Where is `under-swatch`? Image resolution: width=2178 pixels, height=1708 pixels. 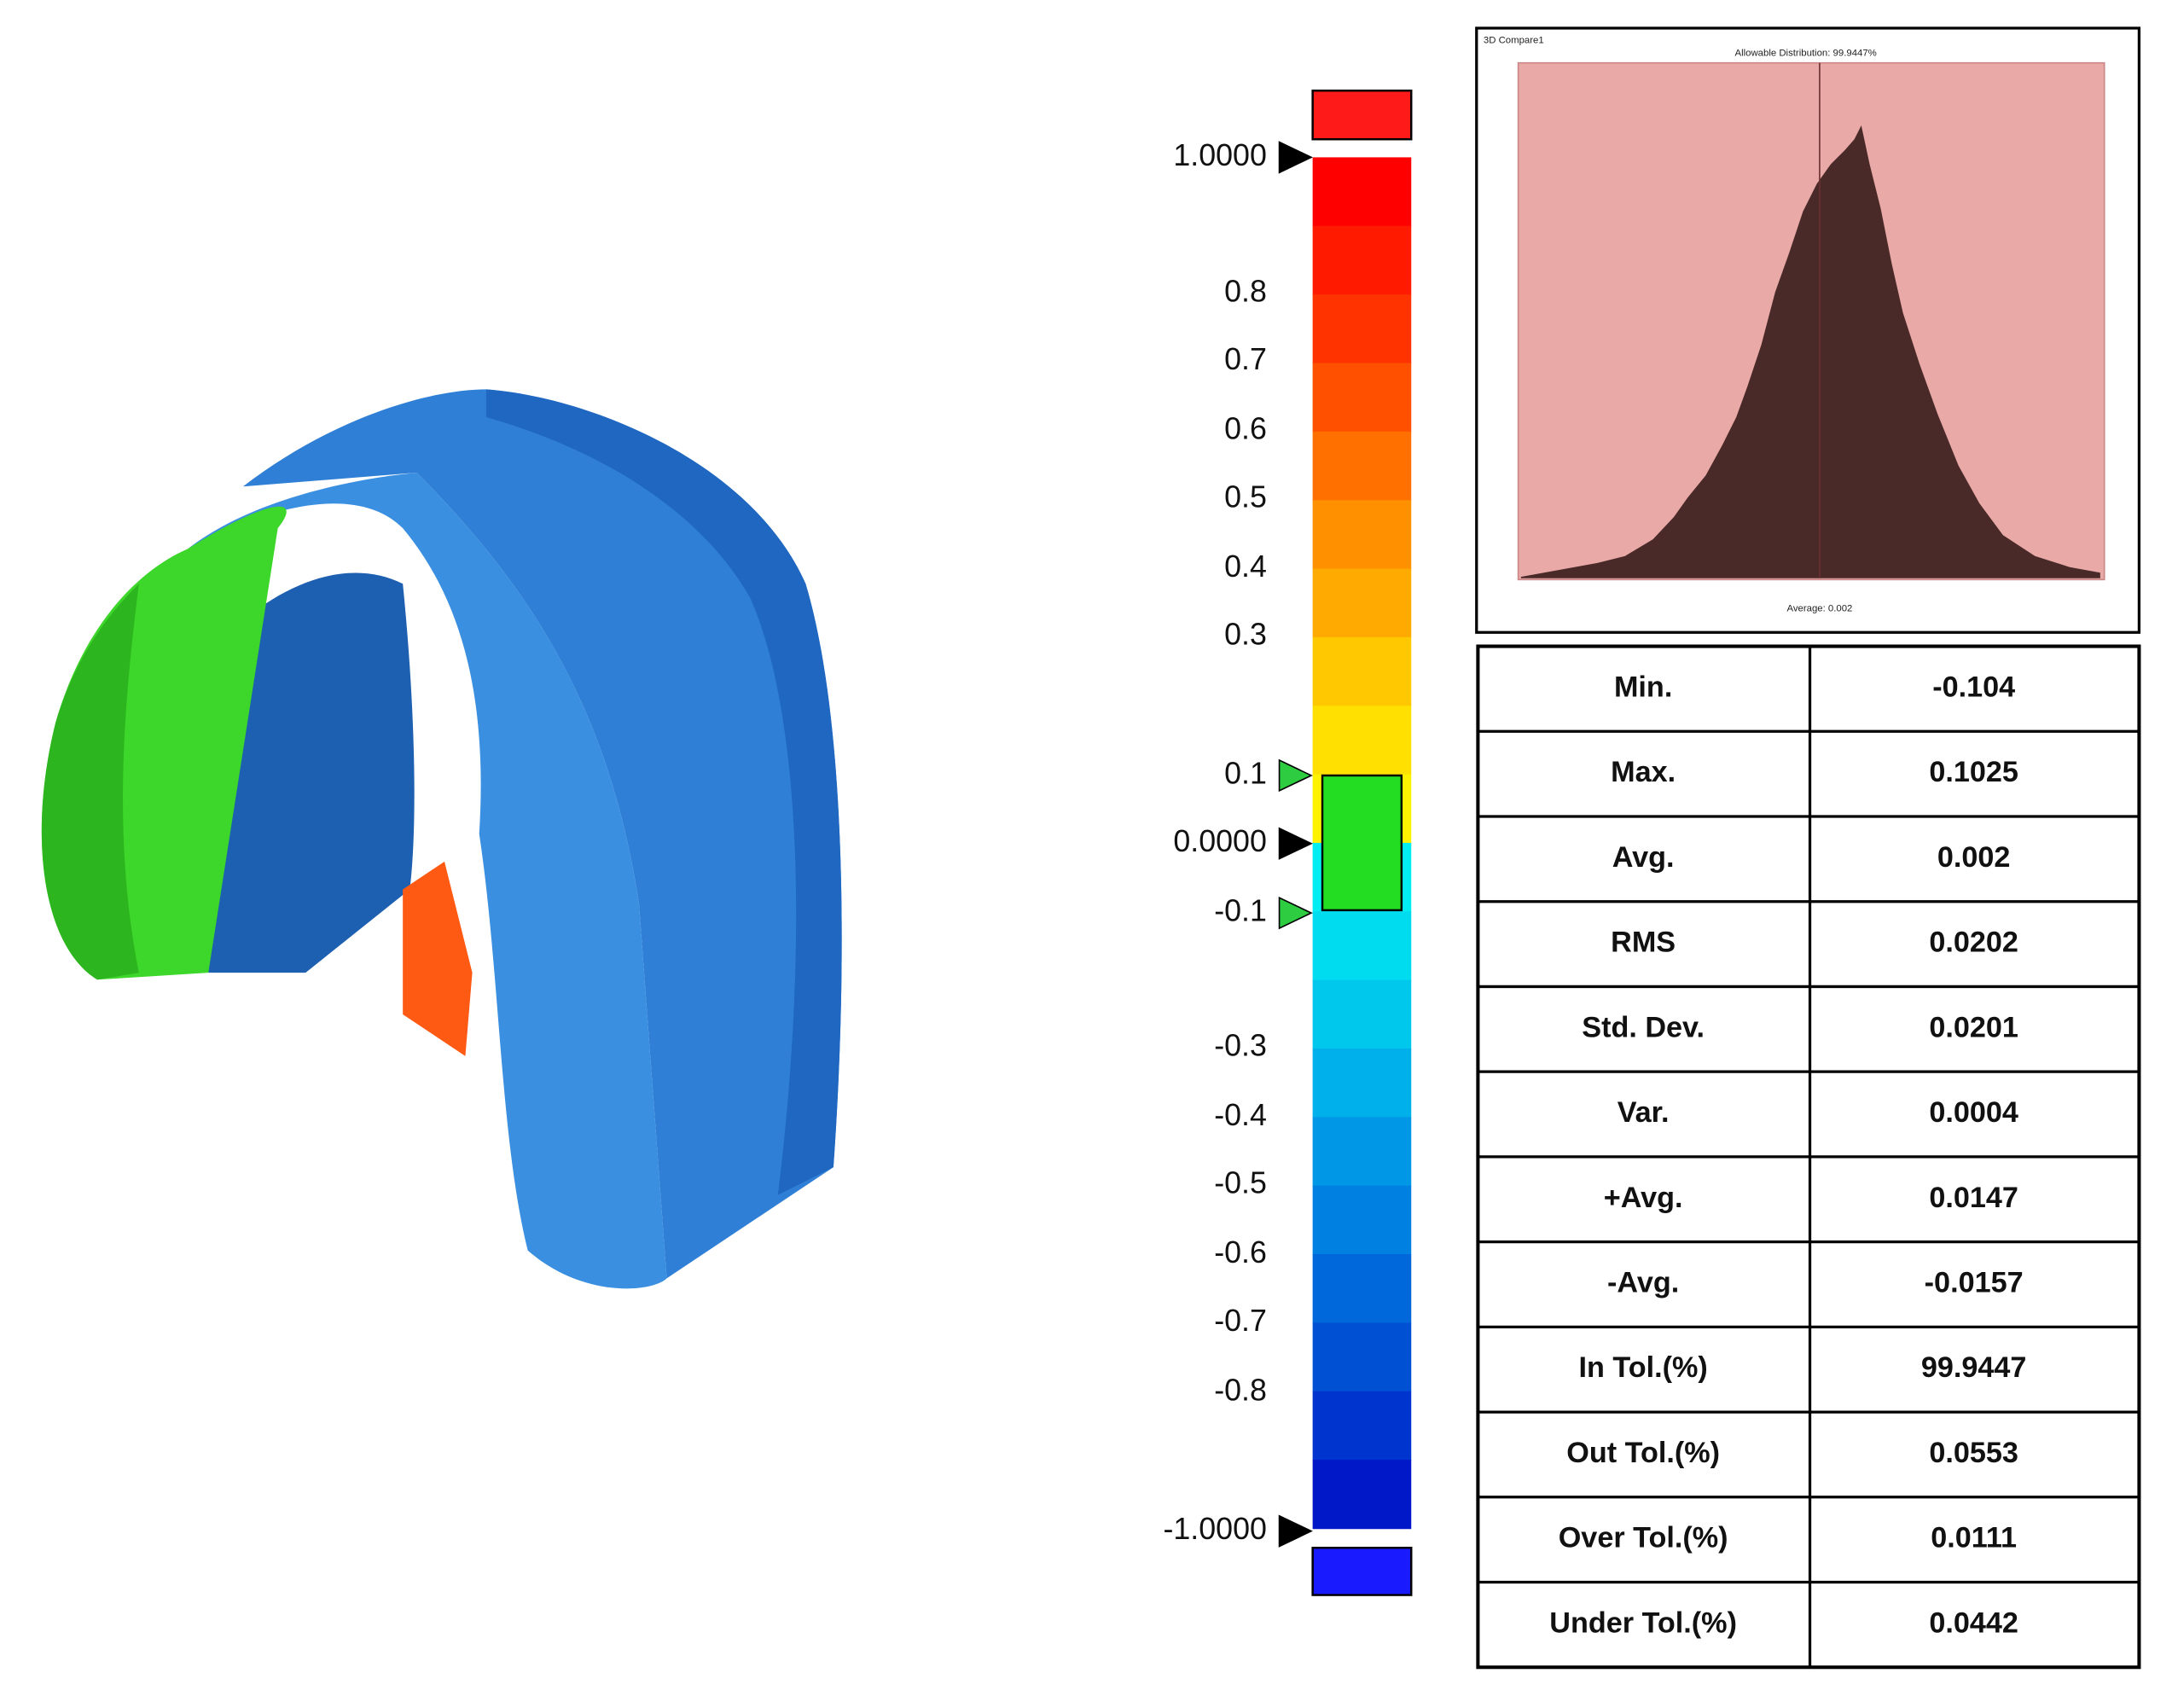
under-swatch is located at coordinates (1362, 1571).